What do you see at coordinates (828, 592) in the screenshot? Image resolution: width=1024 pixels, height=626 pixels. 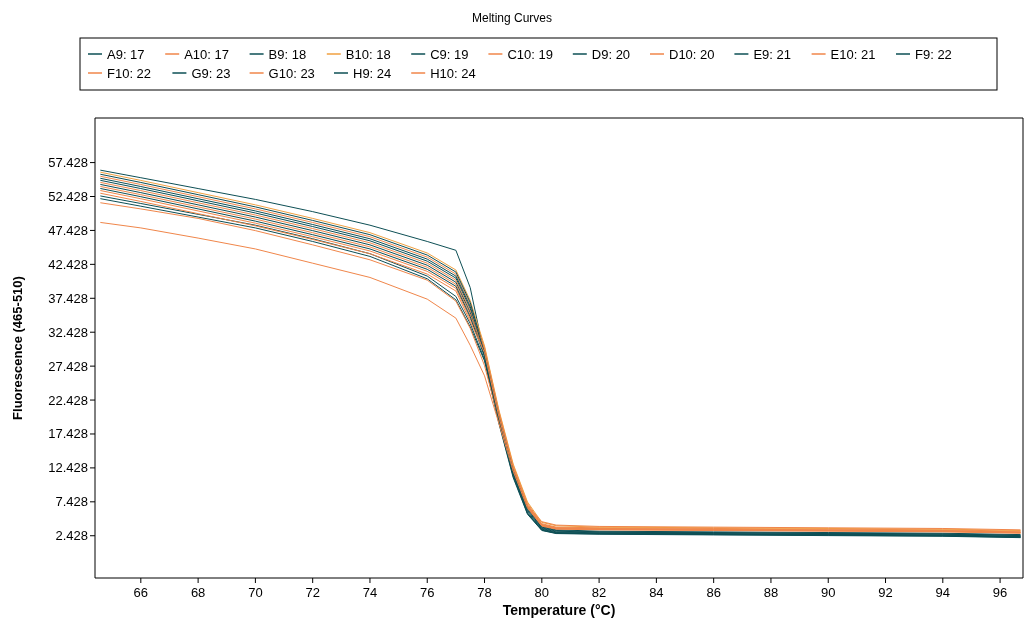 I see `x-tick-label: 90` at bounding box center [828, 592].